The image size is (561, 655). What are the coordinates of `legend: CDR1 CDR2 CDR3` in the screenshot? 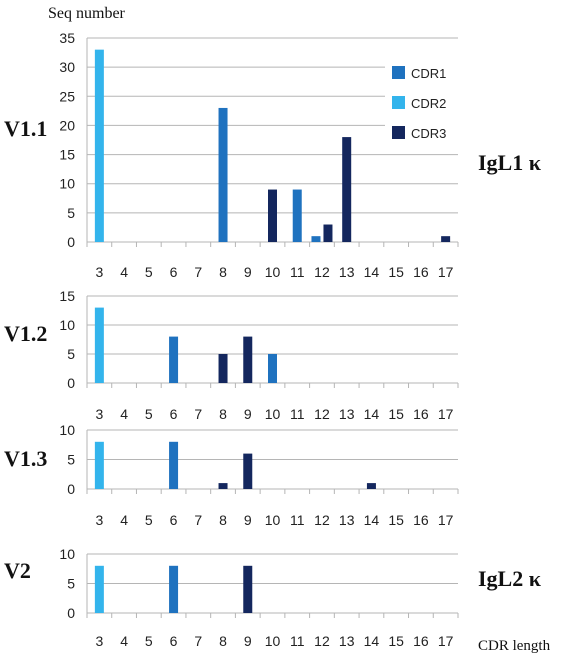 It's located at (435, 105).